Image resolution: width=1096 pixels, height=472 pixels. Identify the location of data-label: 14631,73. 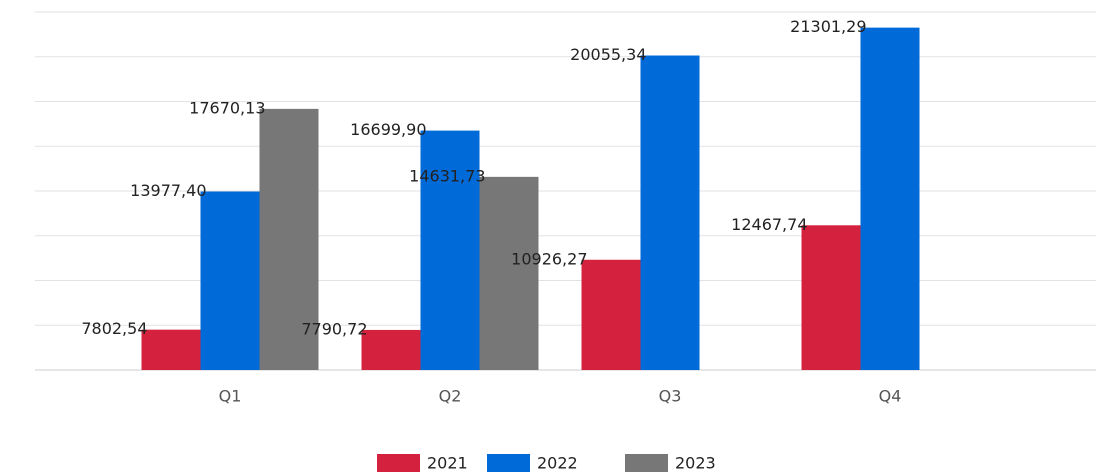
(447, 175).